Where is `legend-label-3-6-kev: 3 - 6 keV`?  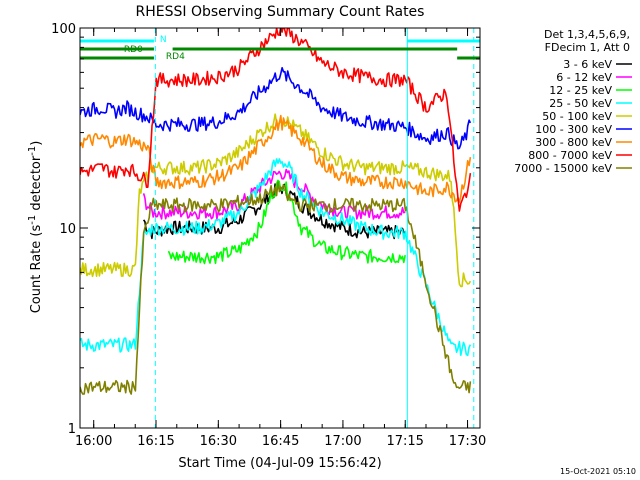
legend-label-3-6-kev: 3 - 6 keV is located at coordinates (587, 64).